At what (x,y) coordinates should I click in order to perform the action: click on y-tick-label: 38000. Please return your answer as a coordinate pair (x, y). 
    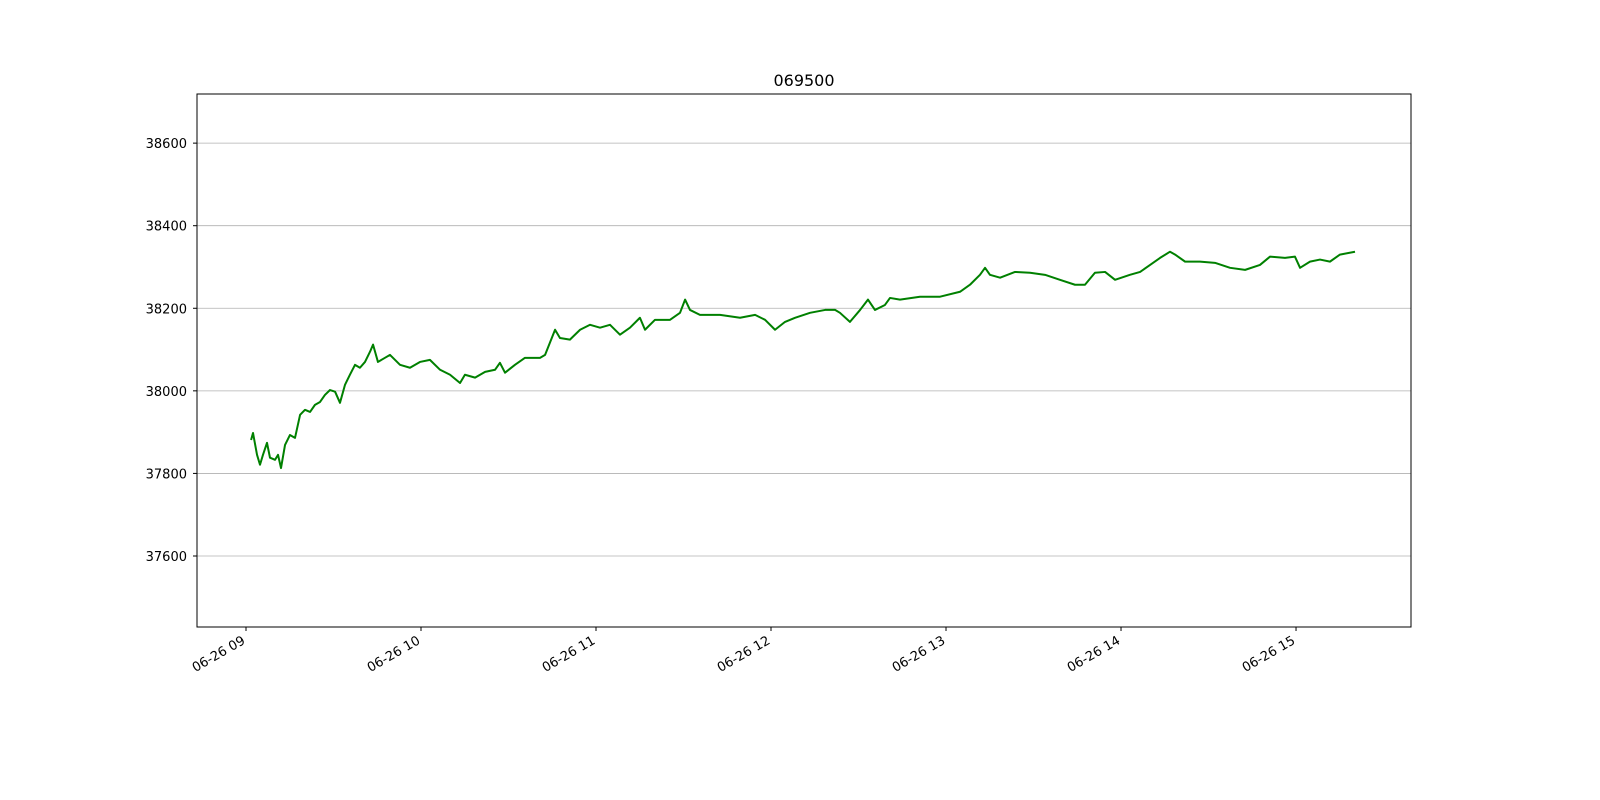
    Looking at the image, I should click on (166, 392).